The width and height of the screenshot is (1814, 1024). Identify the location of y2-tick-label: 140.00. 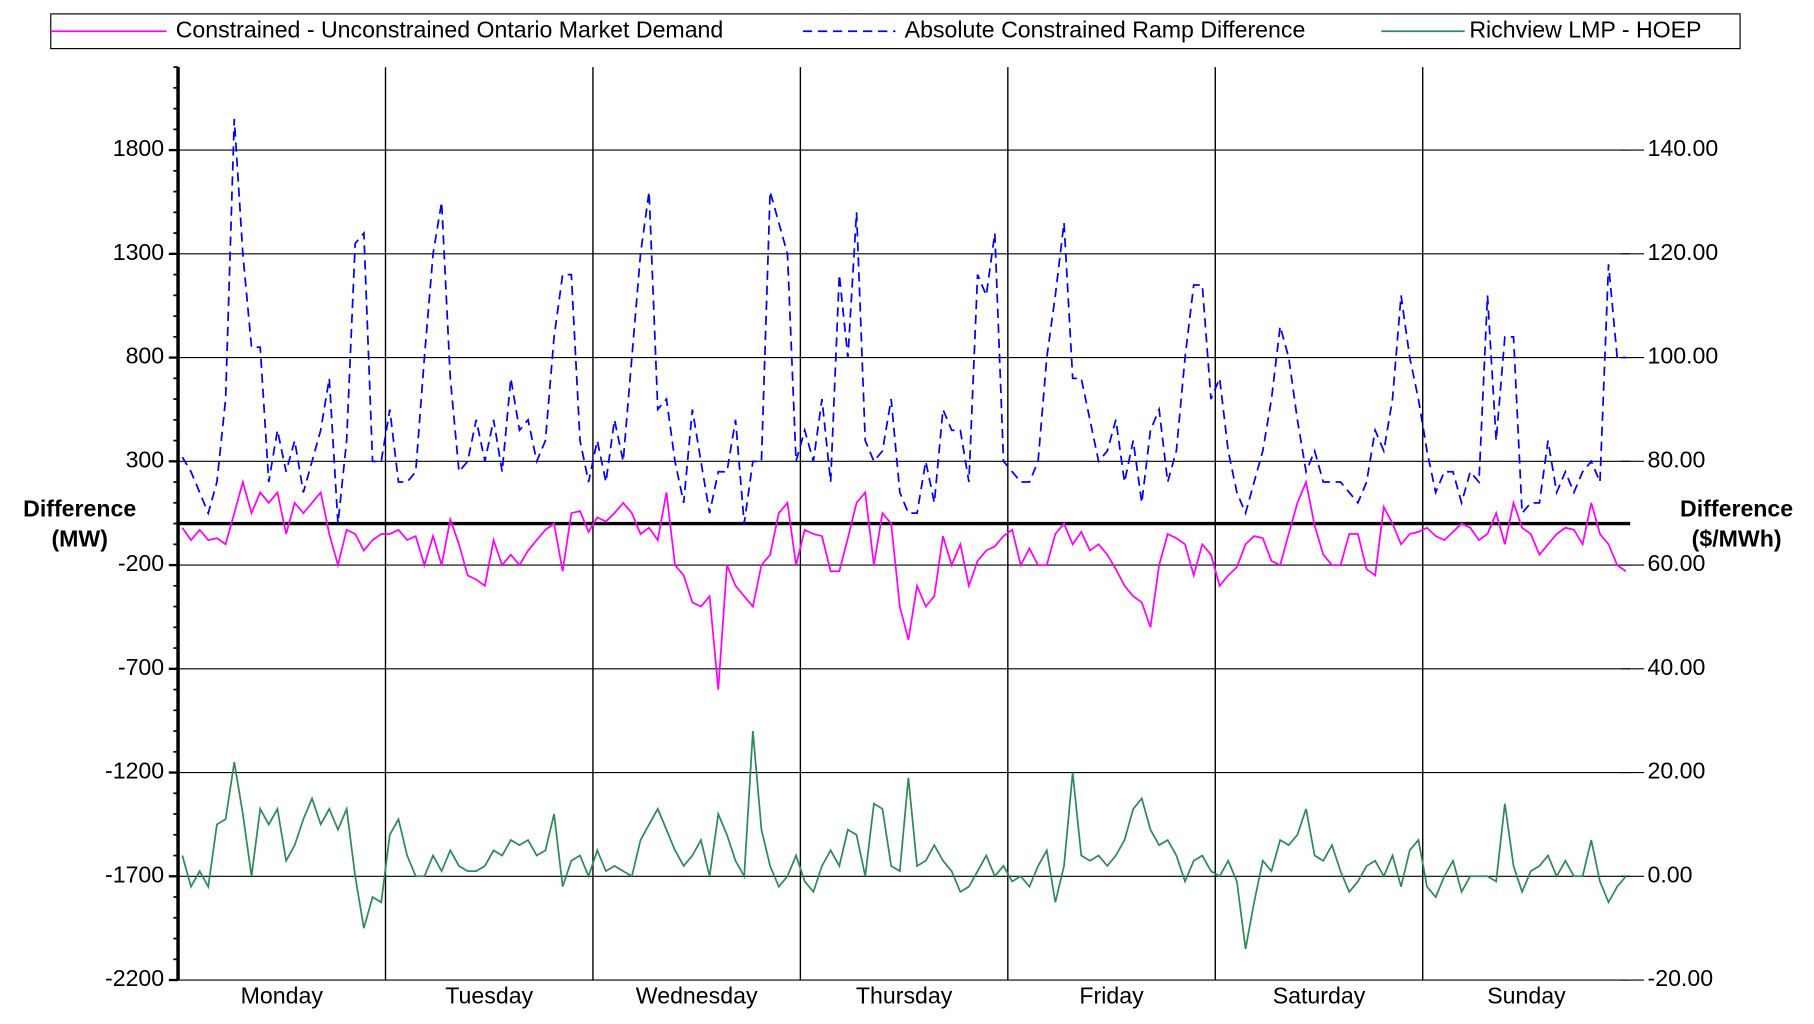
(1683, 148).